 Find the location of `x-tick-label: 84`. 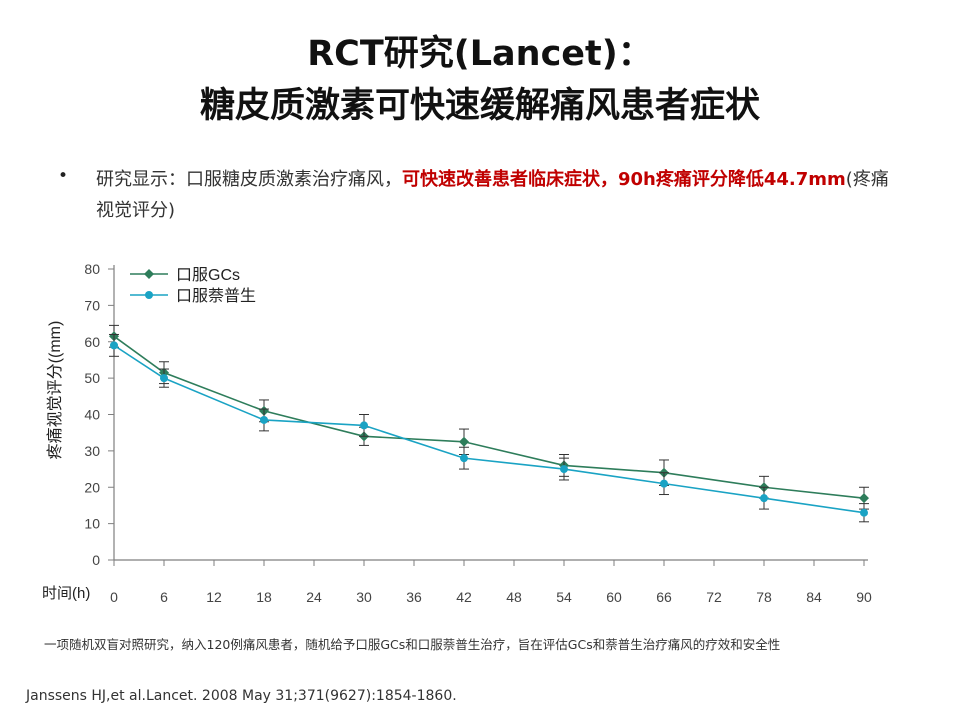

x-tick-label: 84 is located at coordinates (814, 597).